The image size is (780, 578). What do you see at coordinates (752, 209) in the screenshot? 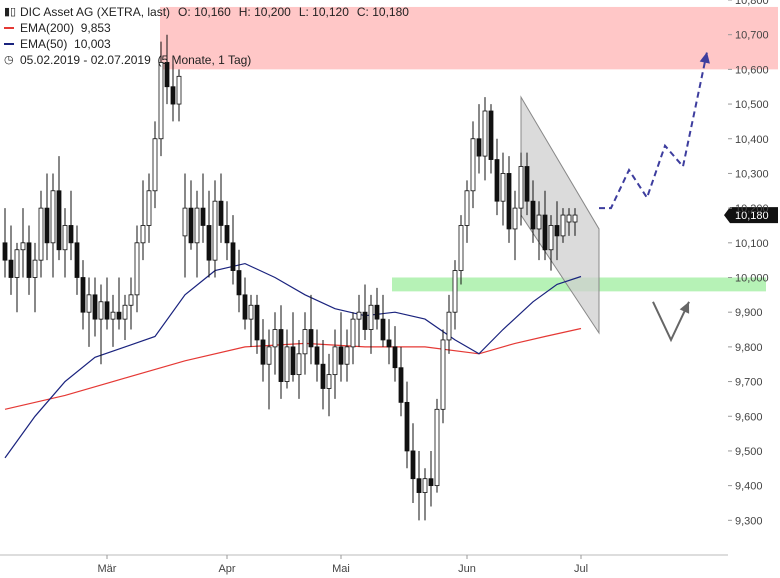
I see `y-tick-label: 10,200` at bounding box center [752, 209].